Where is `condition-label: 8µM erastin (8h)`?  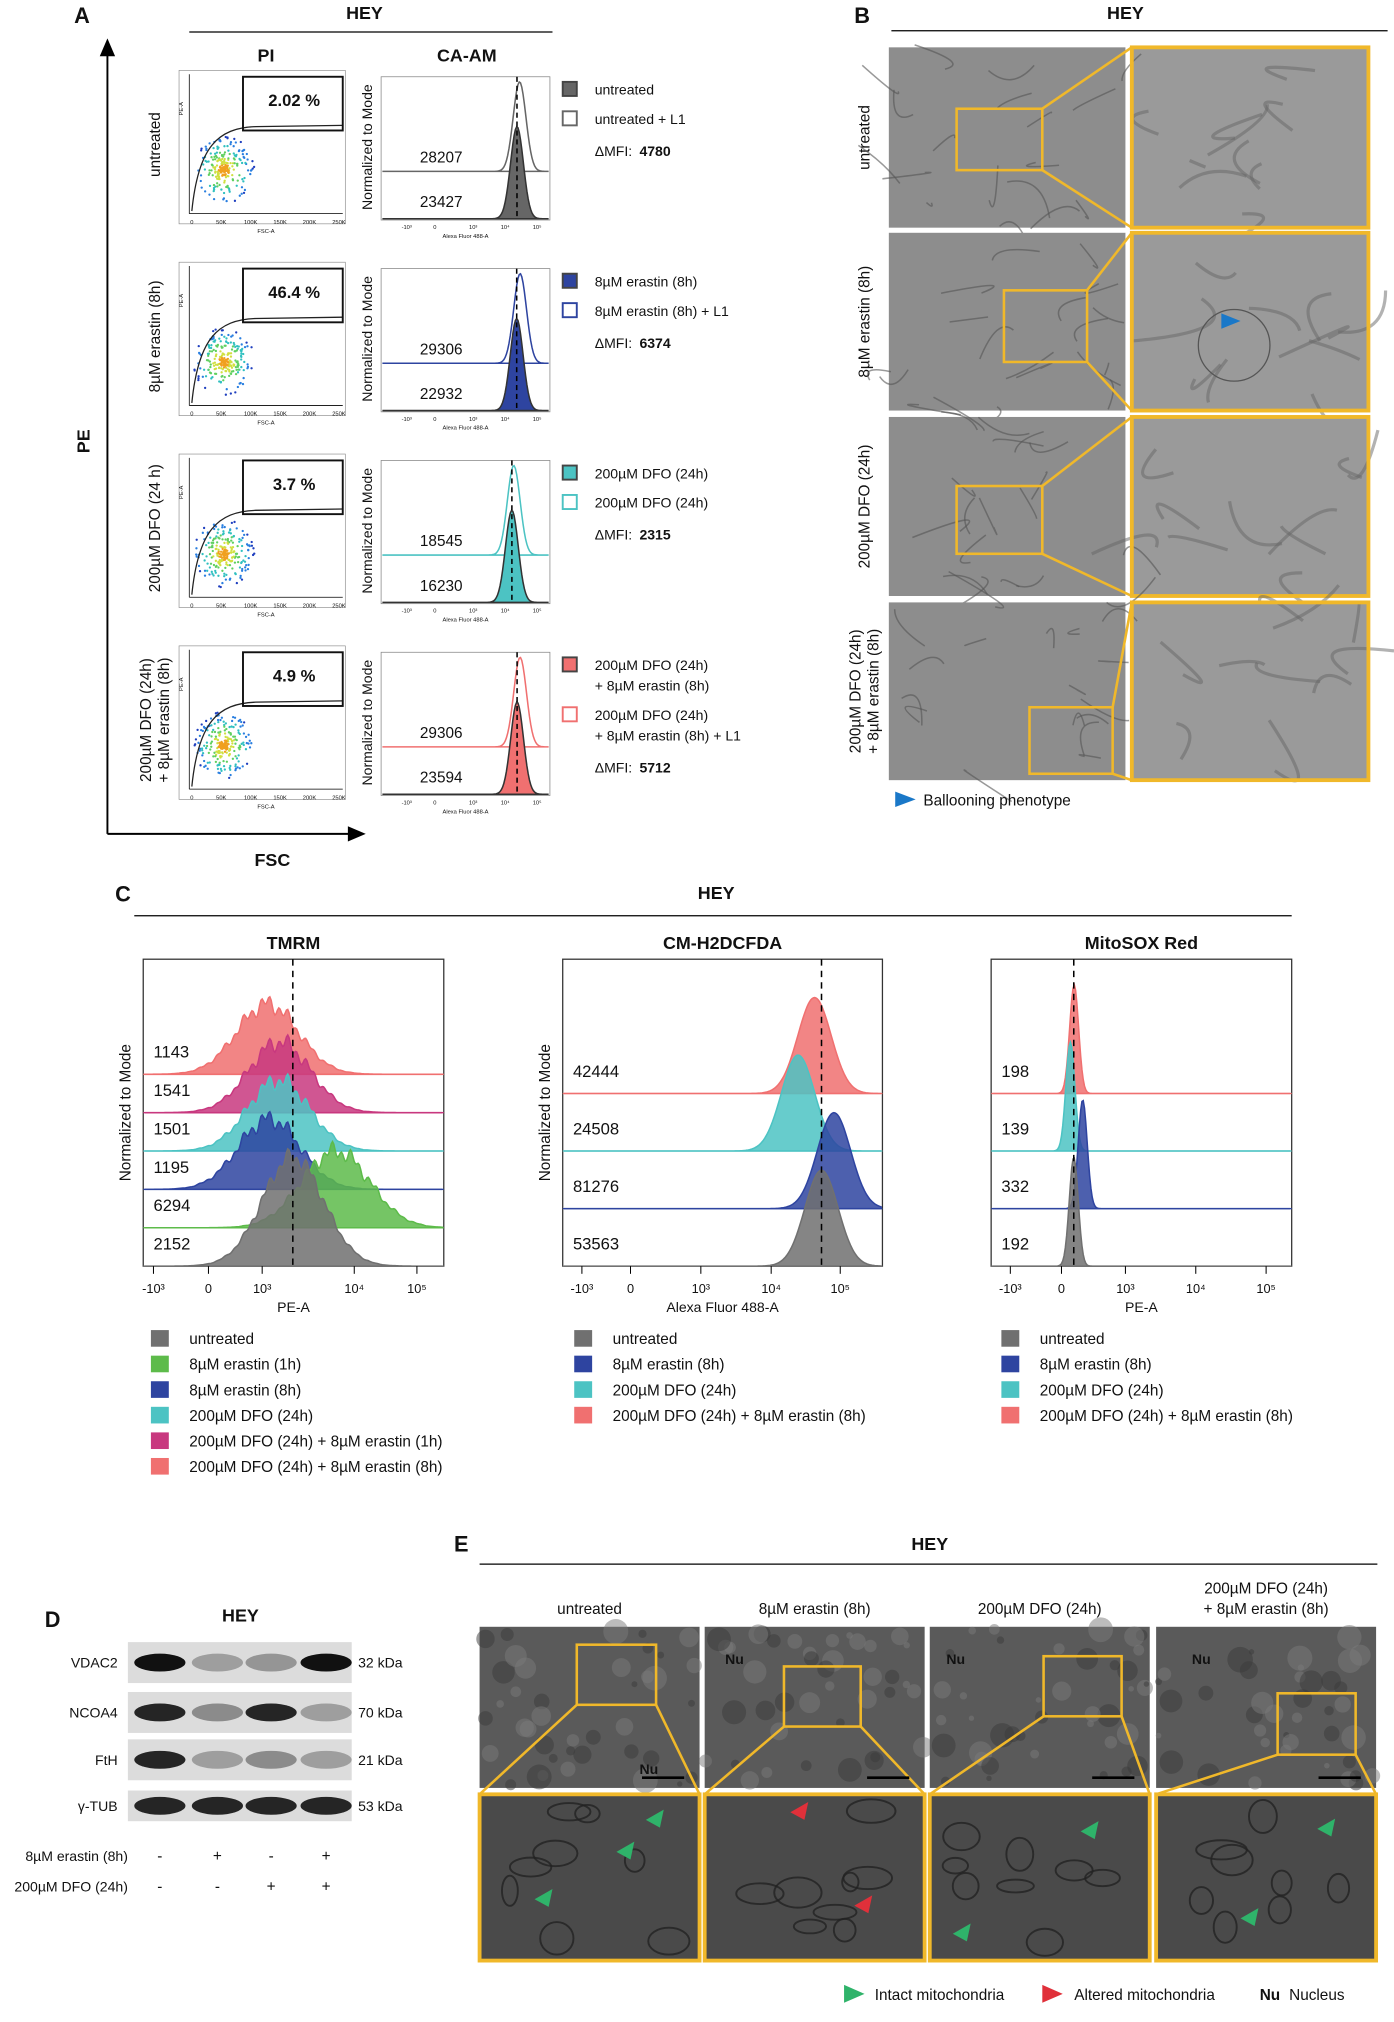
condition-label: 8µM erastin (8h) is located at coordinates (865, 322).